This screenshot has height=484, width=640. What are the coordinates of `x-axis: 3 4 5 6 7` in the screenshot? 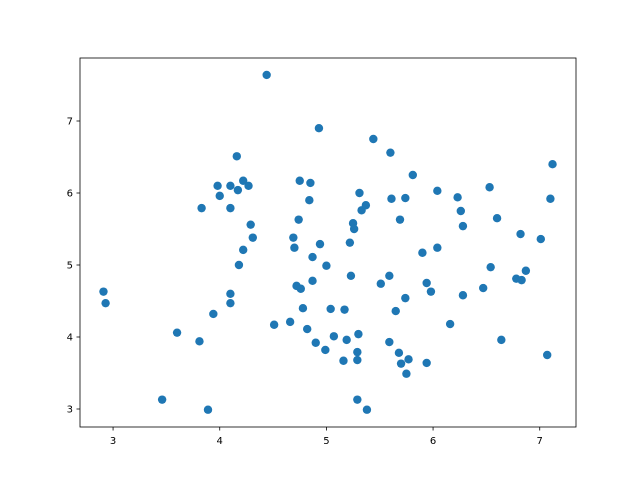 It's located at (326, 437).